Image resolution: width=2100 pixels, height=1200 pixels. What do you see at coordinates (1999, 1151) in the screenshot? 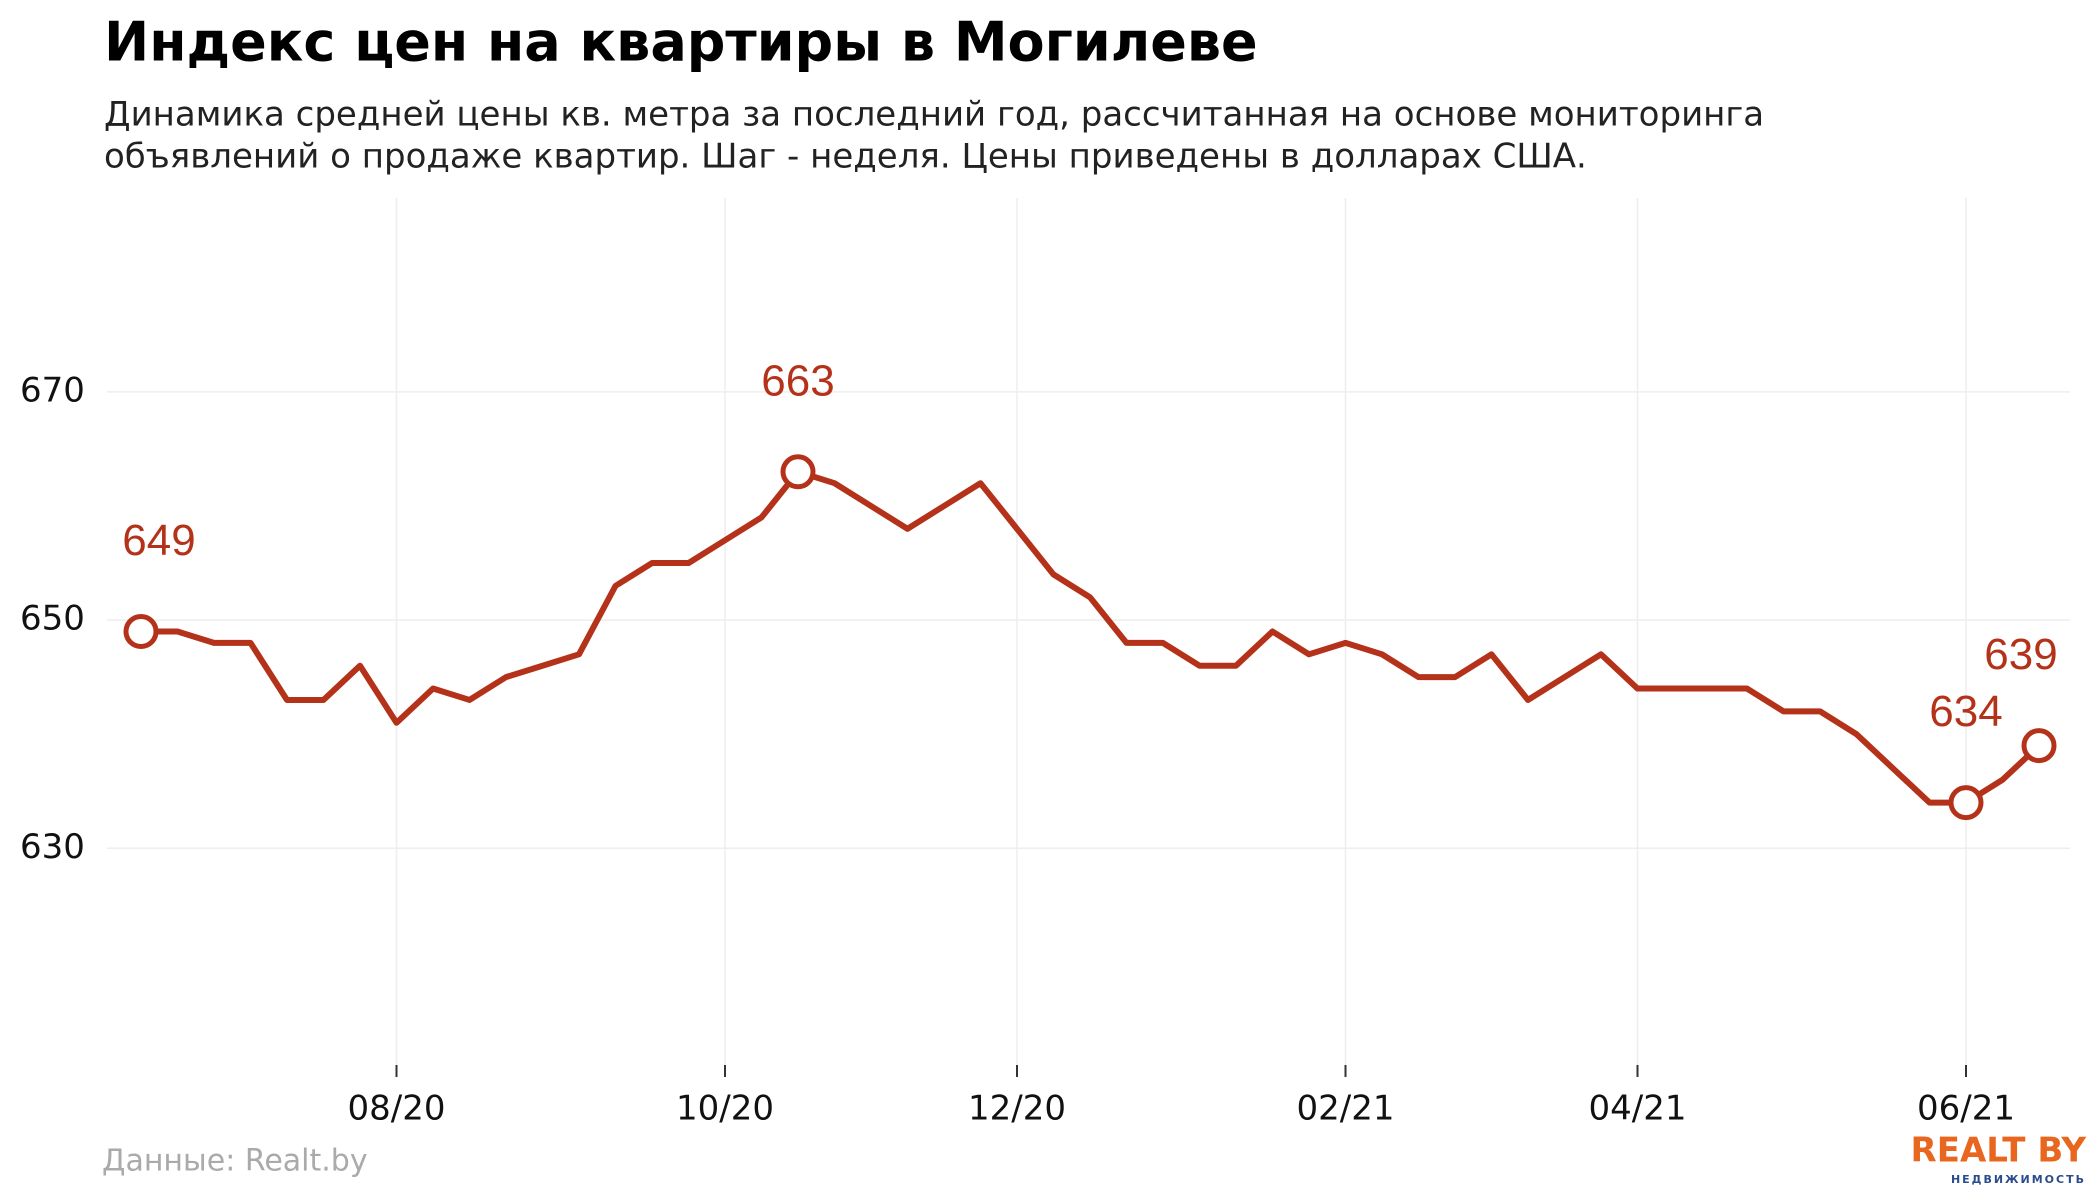
I see `logo: REALT BY` at bounding box center [1999, 1151].